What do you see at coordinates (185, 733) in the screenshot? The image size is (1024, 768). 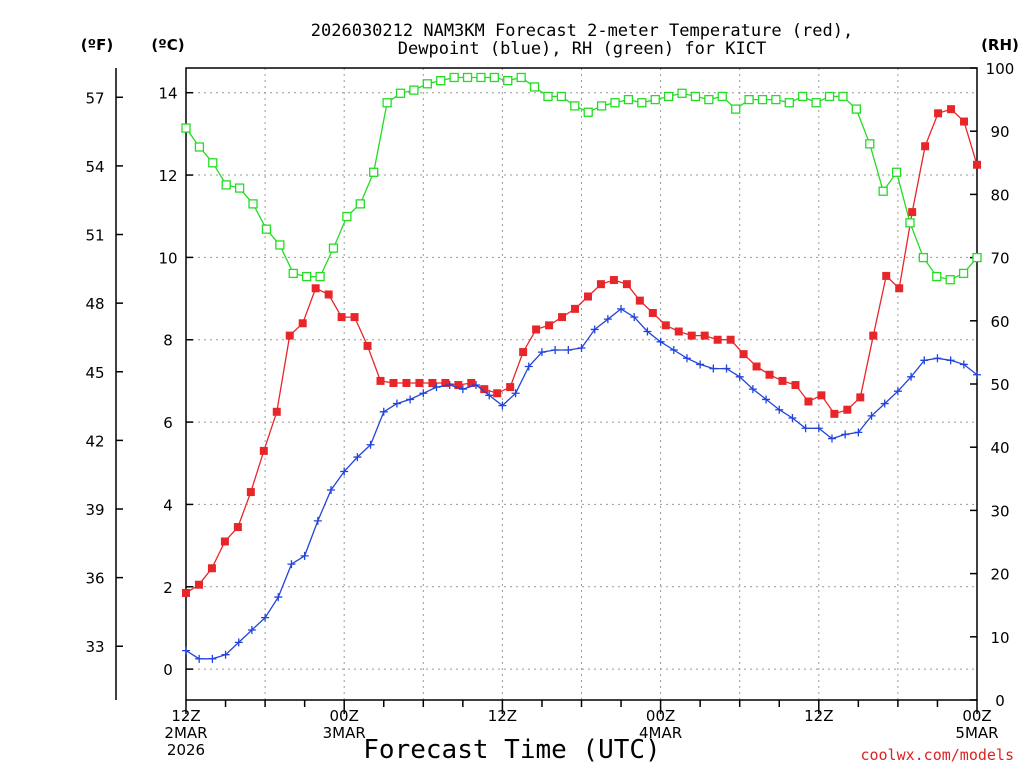 I see `x-tick-label: 2MAR` at bounding box center [185, 733].